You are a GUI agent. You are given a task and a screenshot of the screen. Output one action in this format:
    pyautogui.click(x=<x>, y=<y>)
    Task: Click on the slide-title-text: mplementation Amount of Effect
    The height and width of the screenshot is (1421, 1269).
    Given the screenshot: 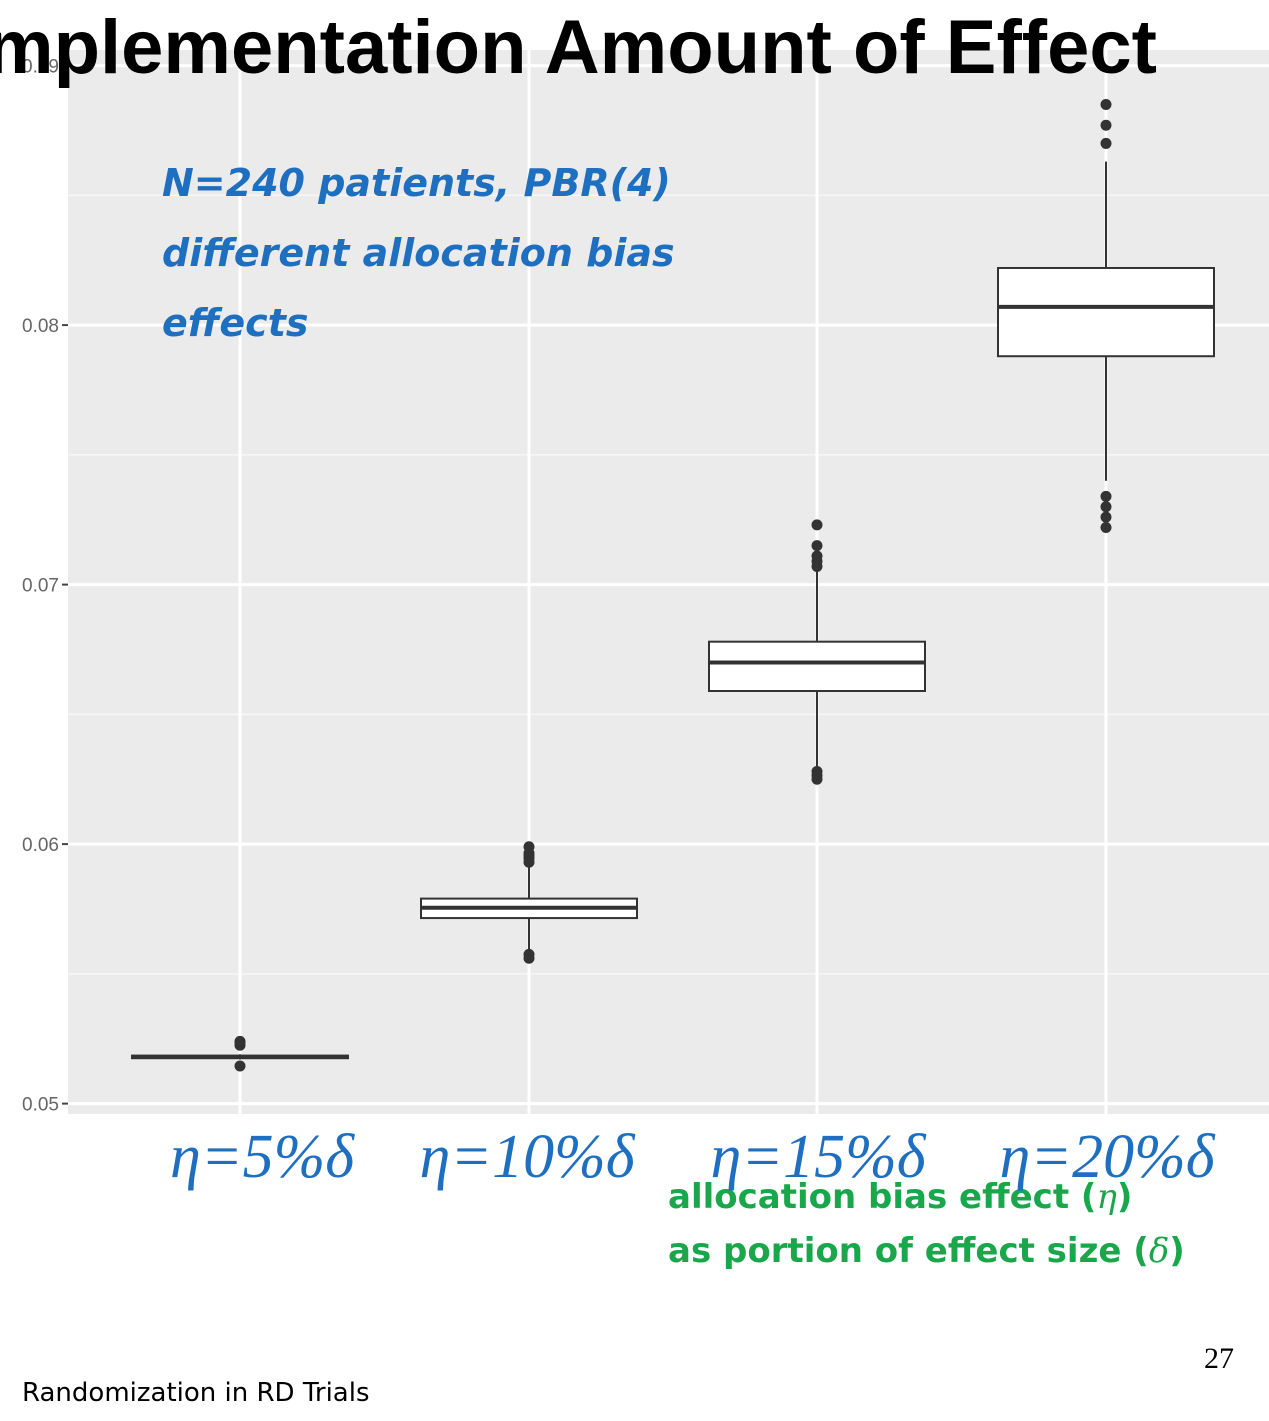 What is the action you would take?
    pyautogui.click(x=578, y=48)
    